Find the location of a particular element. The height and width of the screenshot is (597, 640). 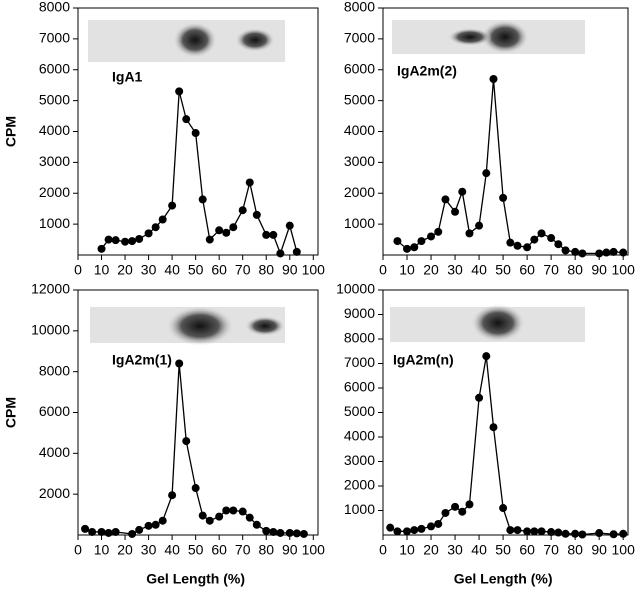

y-tick-label: 9000 is located at coordinates (359, 313).